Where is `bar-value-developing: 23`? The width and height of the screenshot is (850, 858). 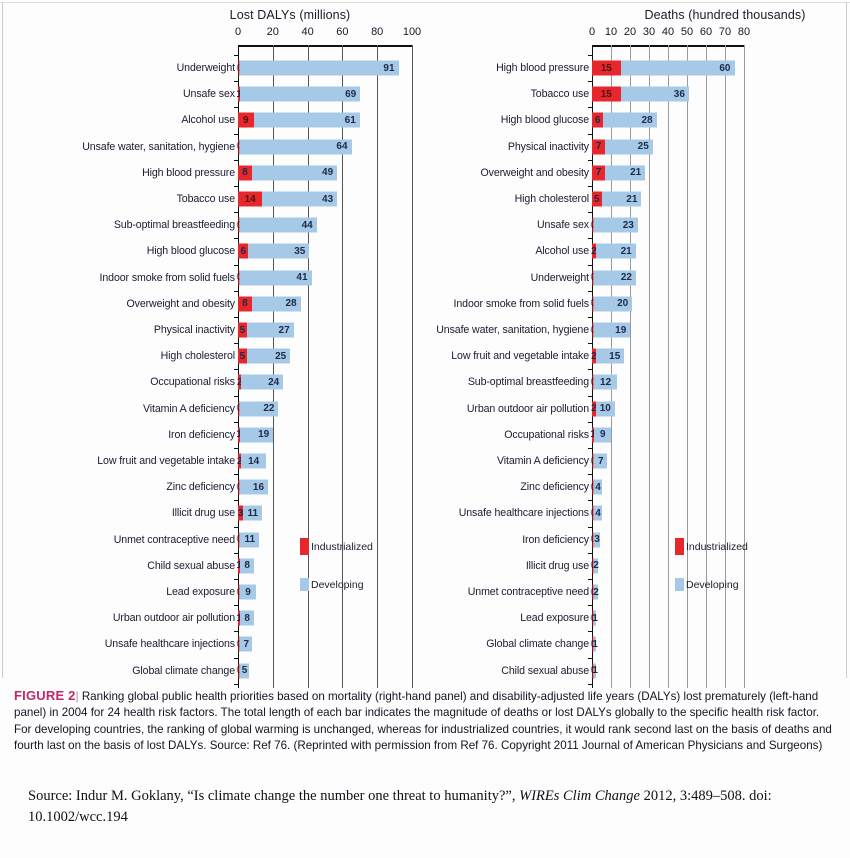 bar-value-developing: 23 is located at coordinates (628, 225).